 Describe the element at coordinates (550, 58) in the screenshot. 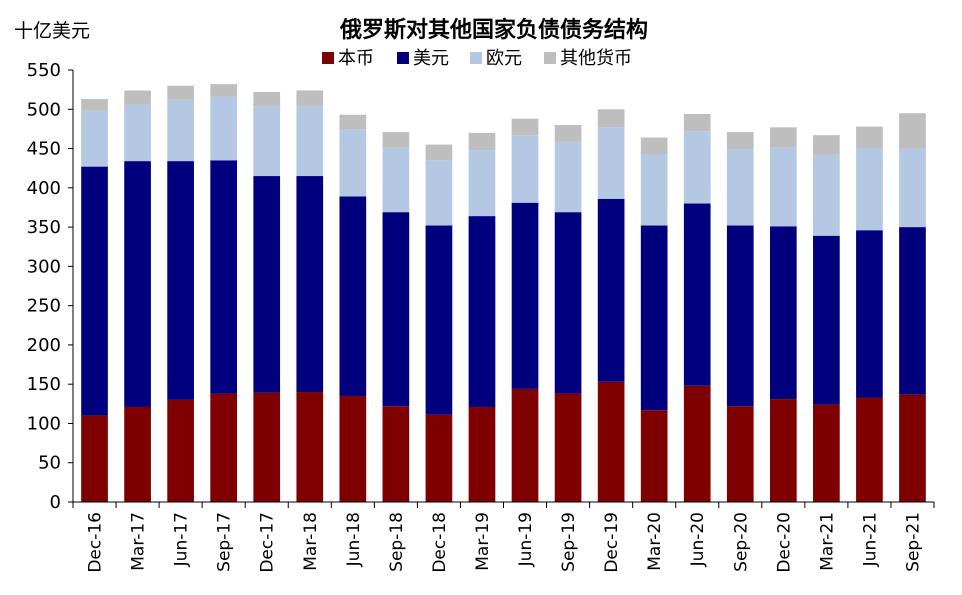

I see `legend-swatch-其他货币` at that location.